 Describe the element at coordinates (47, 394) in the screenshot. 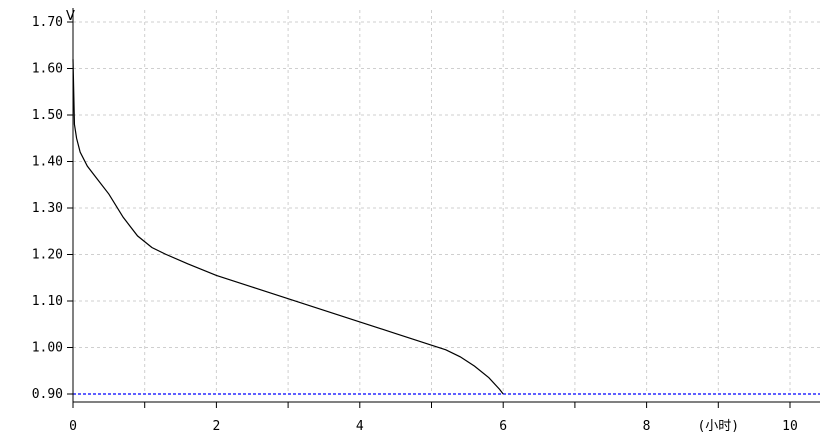

I see `y-tick-label: 0.90` at that location.